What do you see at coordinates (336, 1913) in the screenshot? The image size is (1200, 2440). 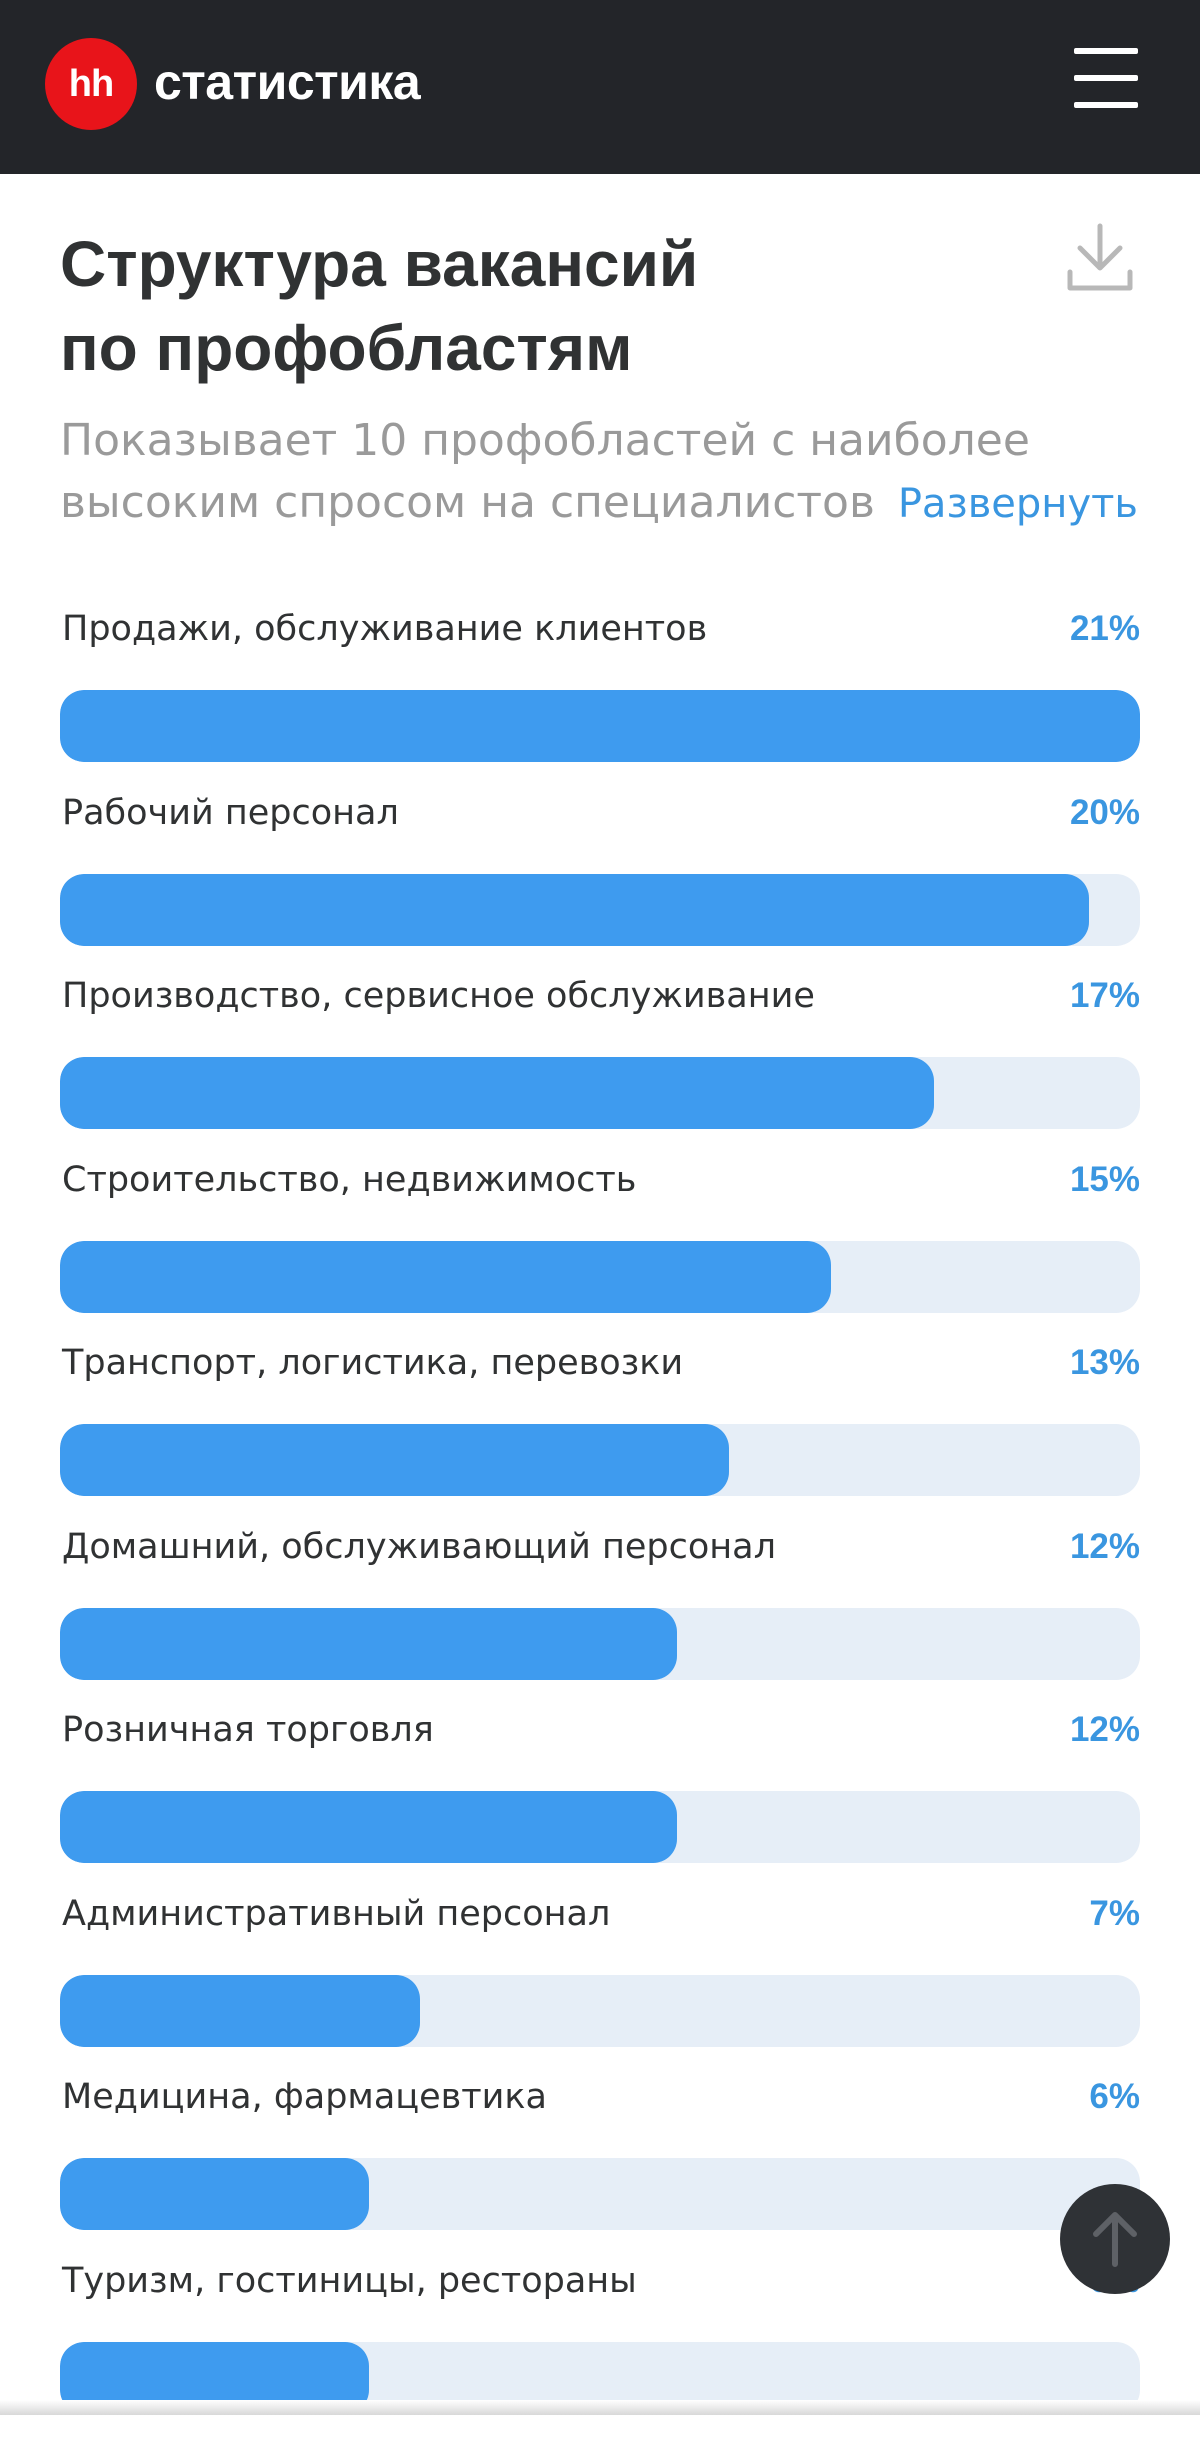 I see `bar-label: Административный персонал` at bounding box center [336, 1913].